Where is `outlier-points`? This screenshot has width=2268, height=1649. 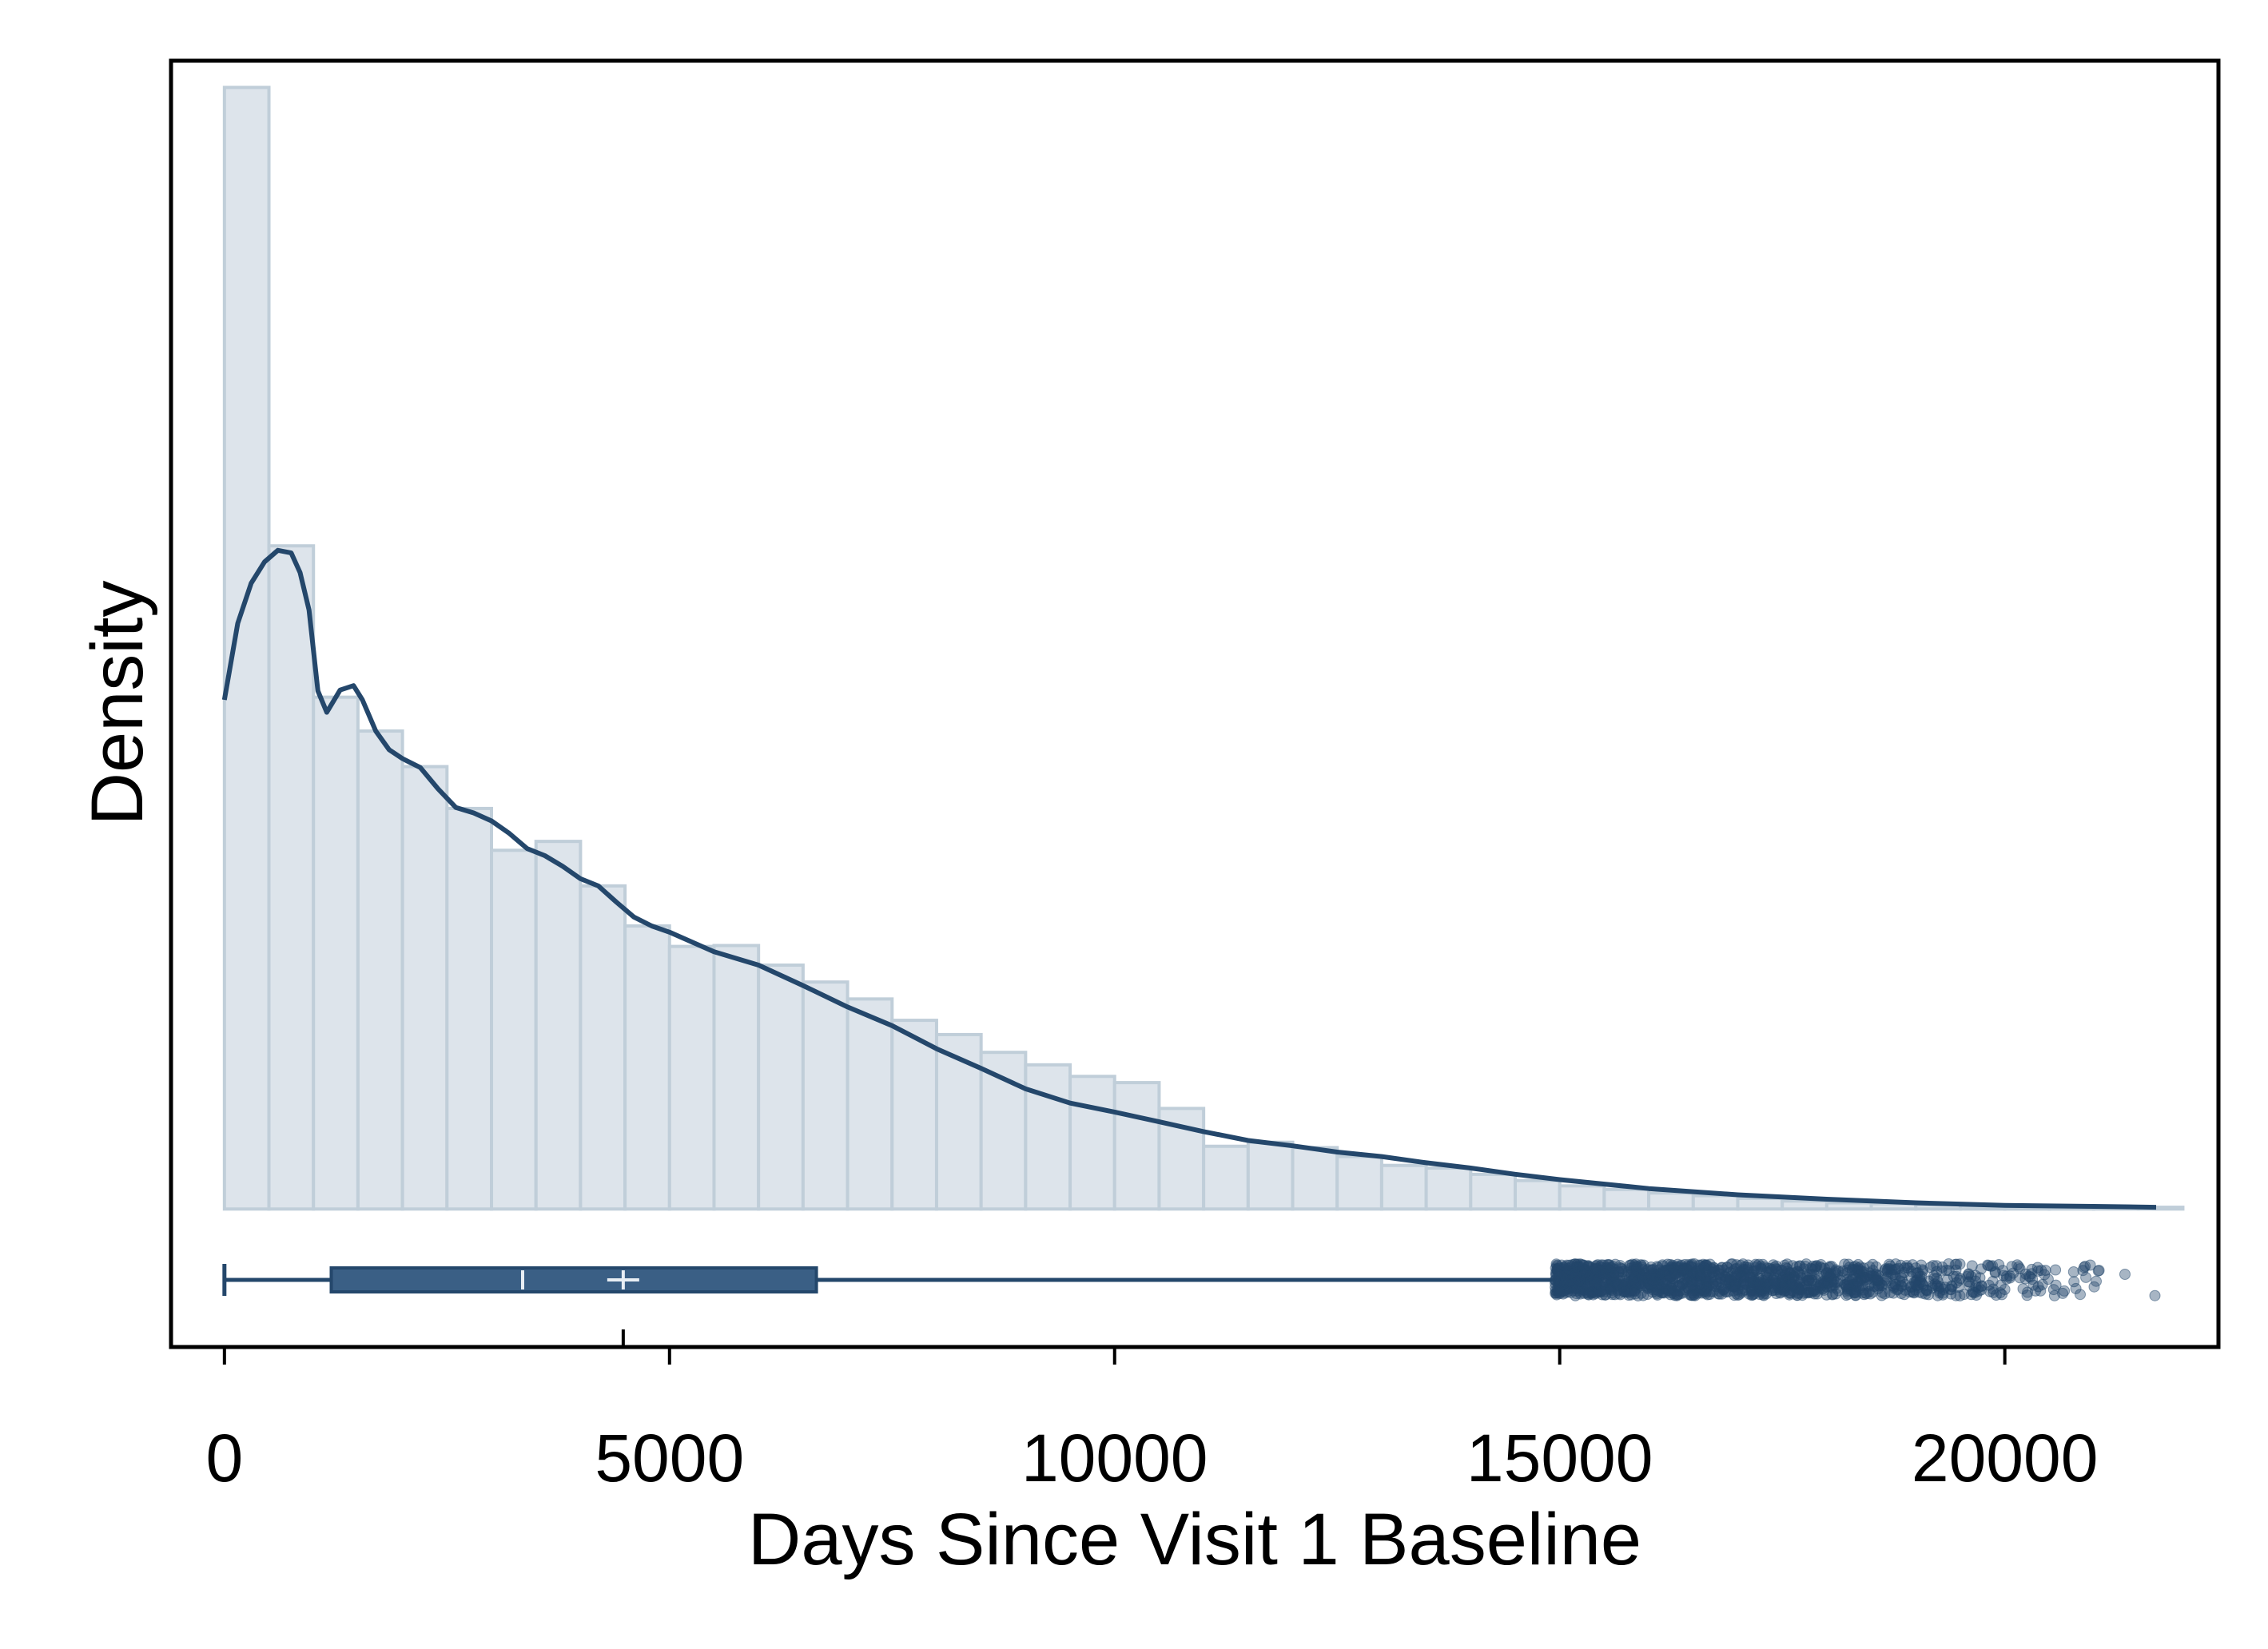 outlier-points is located at coordinates (1855, 1279).